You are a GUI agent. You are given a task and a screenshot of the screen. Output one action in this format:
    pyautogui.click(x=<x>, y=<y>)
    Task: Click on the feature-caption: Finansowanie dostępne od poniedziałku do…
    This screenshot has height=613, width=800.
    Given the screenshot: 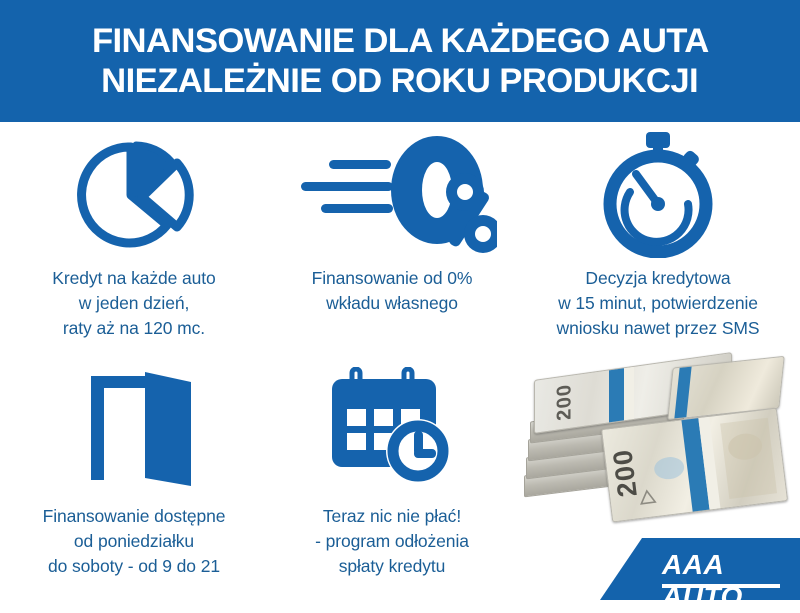 What is the action you would take?
    pyautogui.click(x=134, y=541)
    